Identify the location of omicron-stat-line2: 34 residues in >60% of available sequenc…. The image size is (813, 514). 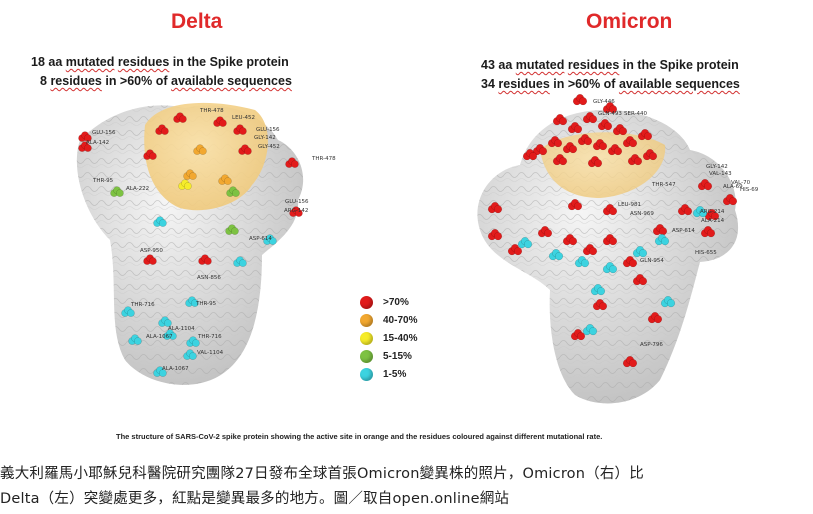
(610, 84).